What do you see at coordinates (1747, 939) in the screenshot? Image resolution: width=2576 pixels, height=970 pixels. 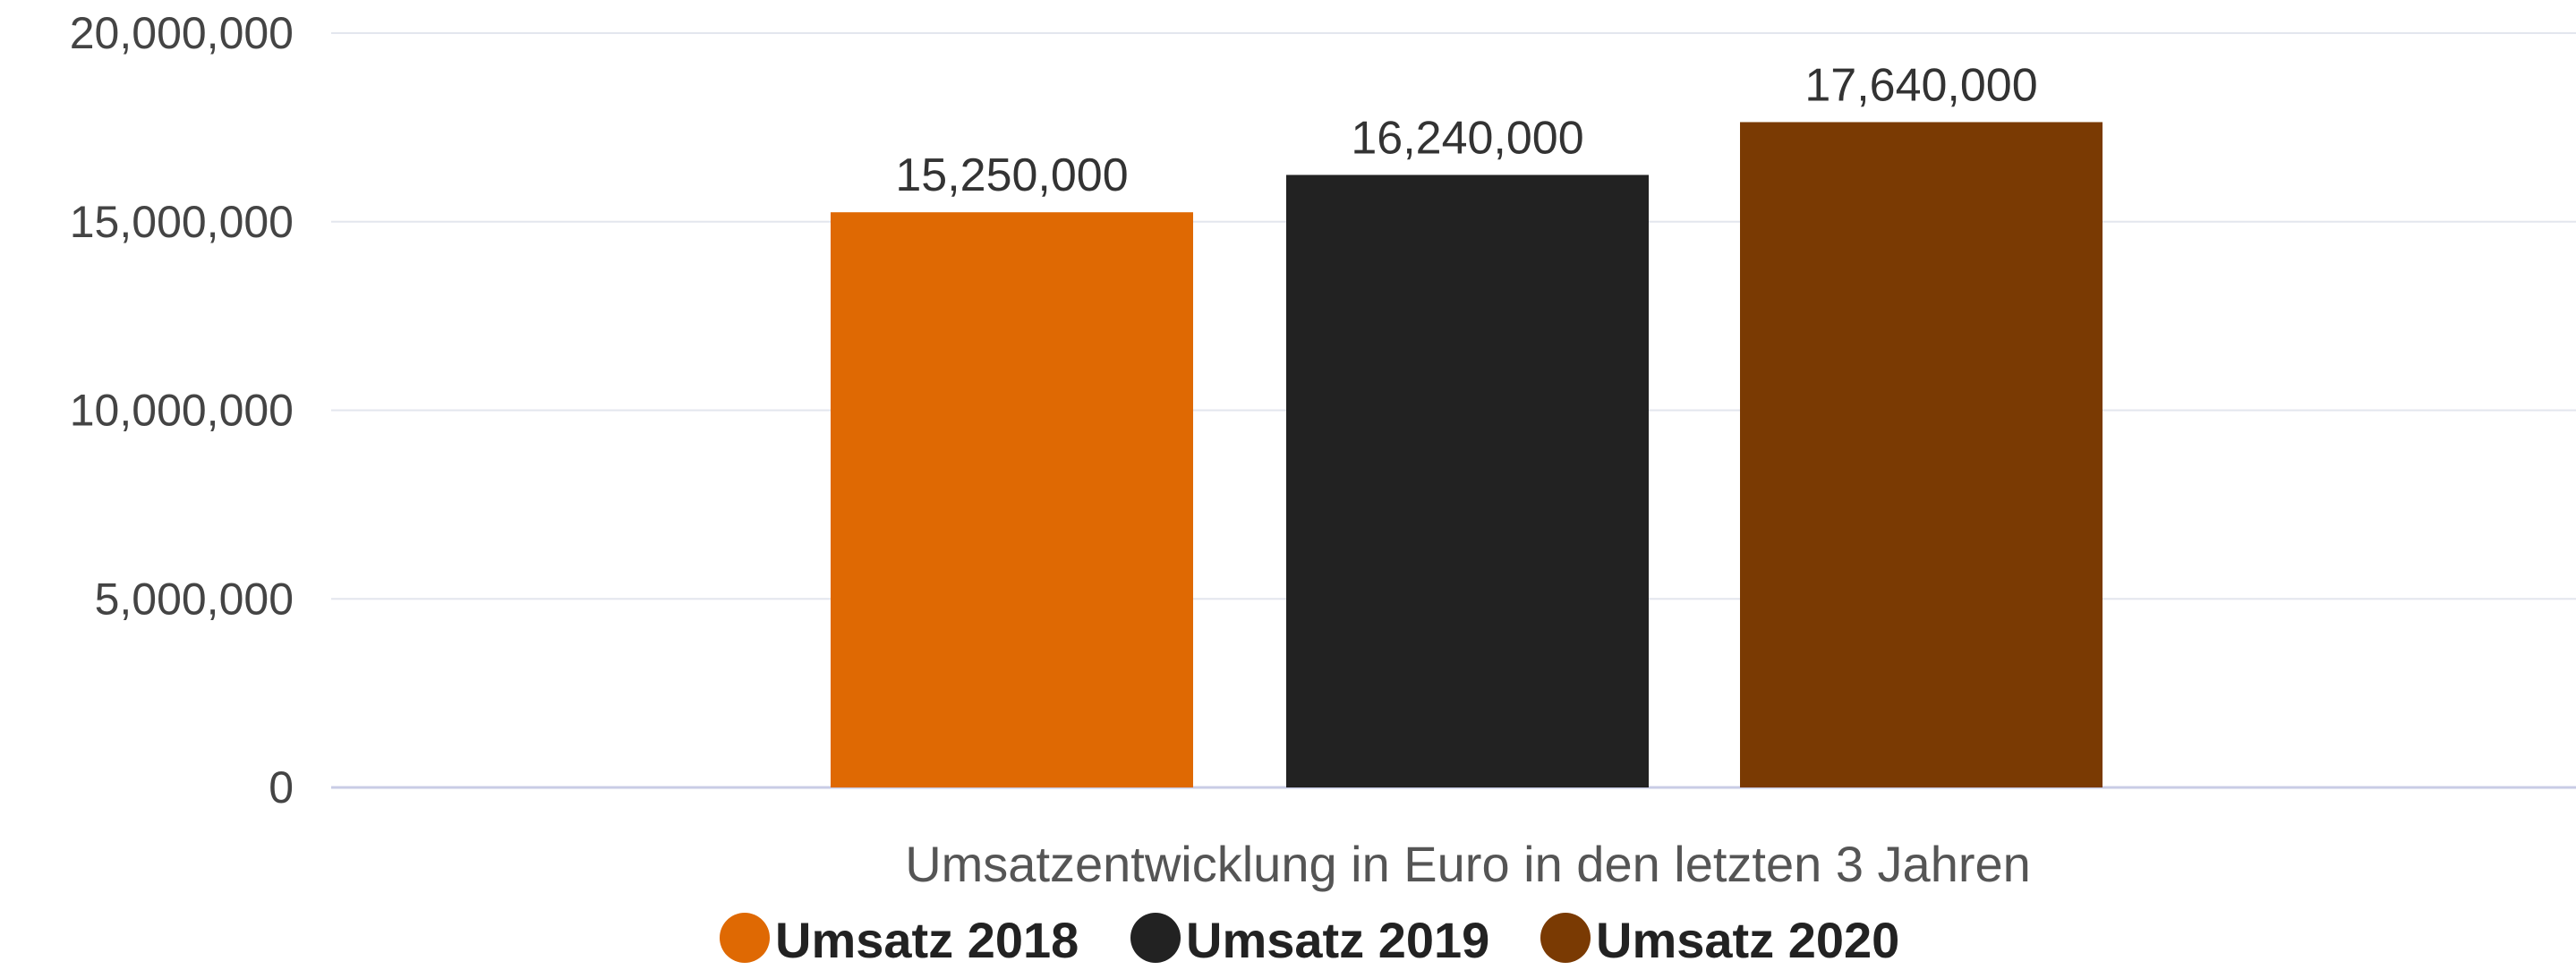 I see `legend-label: Umsatz 2020` at bounding box center [1747, 939].